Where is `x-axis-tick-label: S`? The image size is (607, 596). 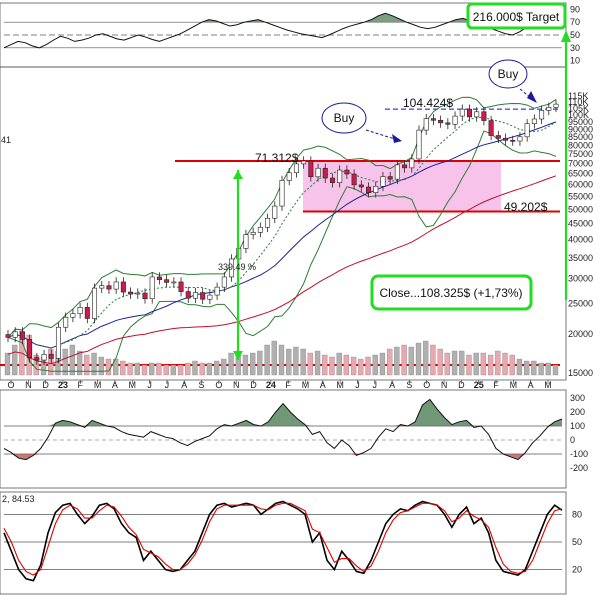 x-axis-tick-label: S is located at coordinates (202, 385).